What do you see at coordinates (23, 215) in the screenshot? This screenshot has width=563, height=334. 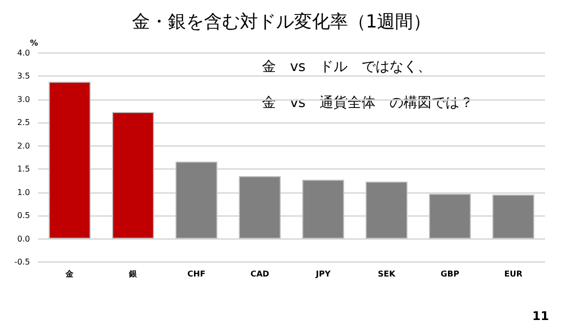 I see `y-tick-label: 0.5` at bounding box center [23, 215].